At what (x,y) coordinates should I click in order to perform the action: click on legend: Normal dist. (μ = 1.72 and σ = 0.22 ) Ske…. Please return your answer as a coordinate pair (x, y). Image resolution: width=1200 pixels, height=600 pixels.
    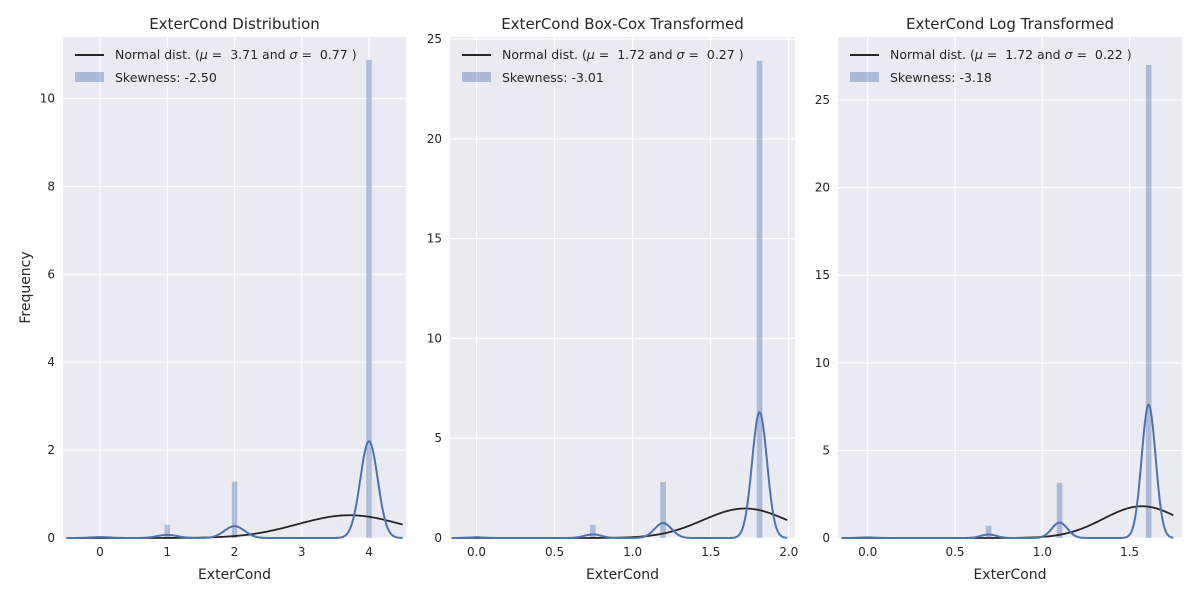
    Looking at the image, I should click on (991, 66).